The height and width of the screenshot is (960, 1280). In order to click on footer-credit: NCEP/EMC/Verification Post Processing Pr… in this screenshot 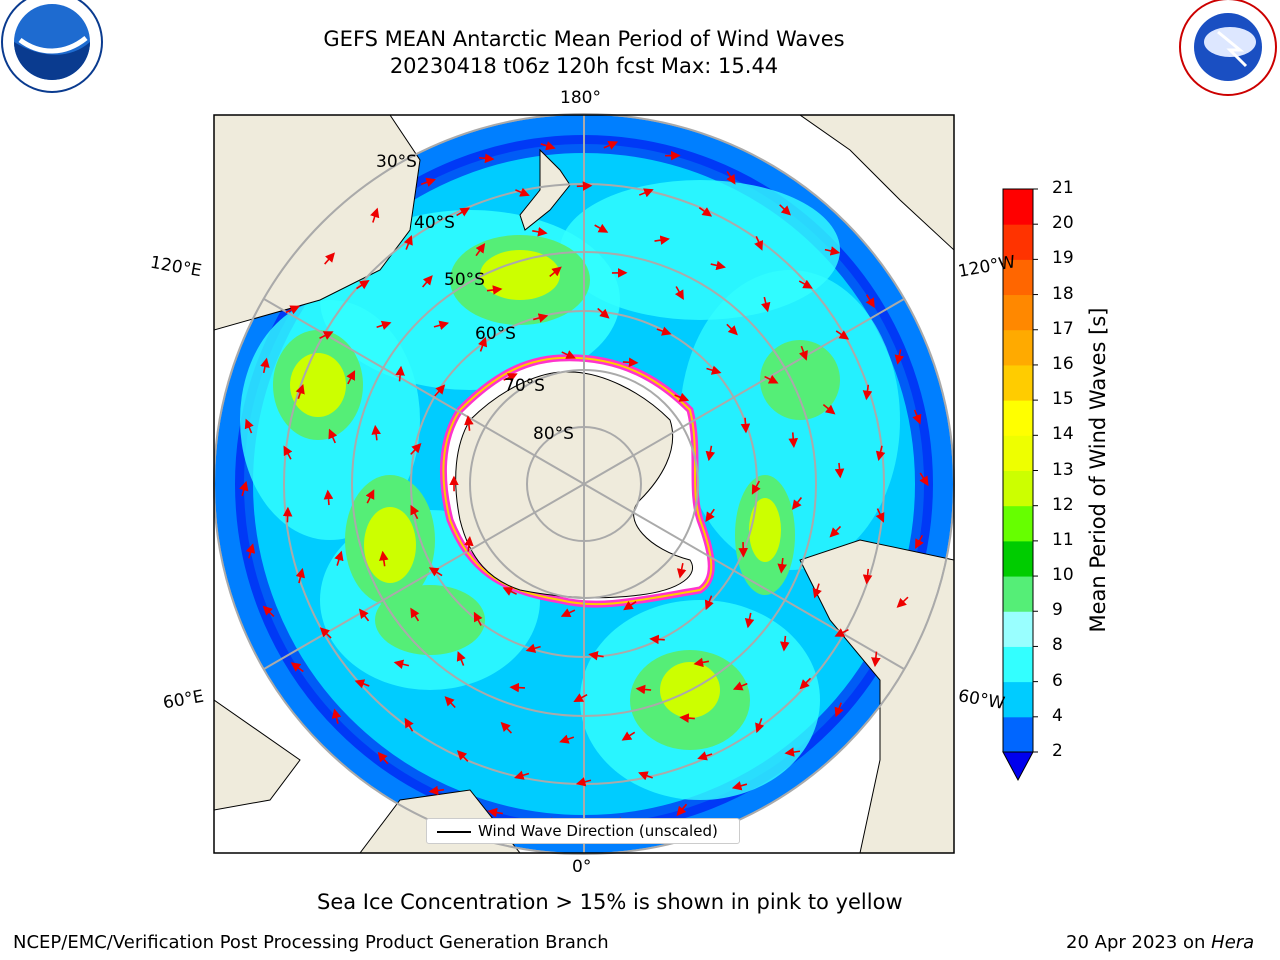, I will do `click(311, 942)`.